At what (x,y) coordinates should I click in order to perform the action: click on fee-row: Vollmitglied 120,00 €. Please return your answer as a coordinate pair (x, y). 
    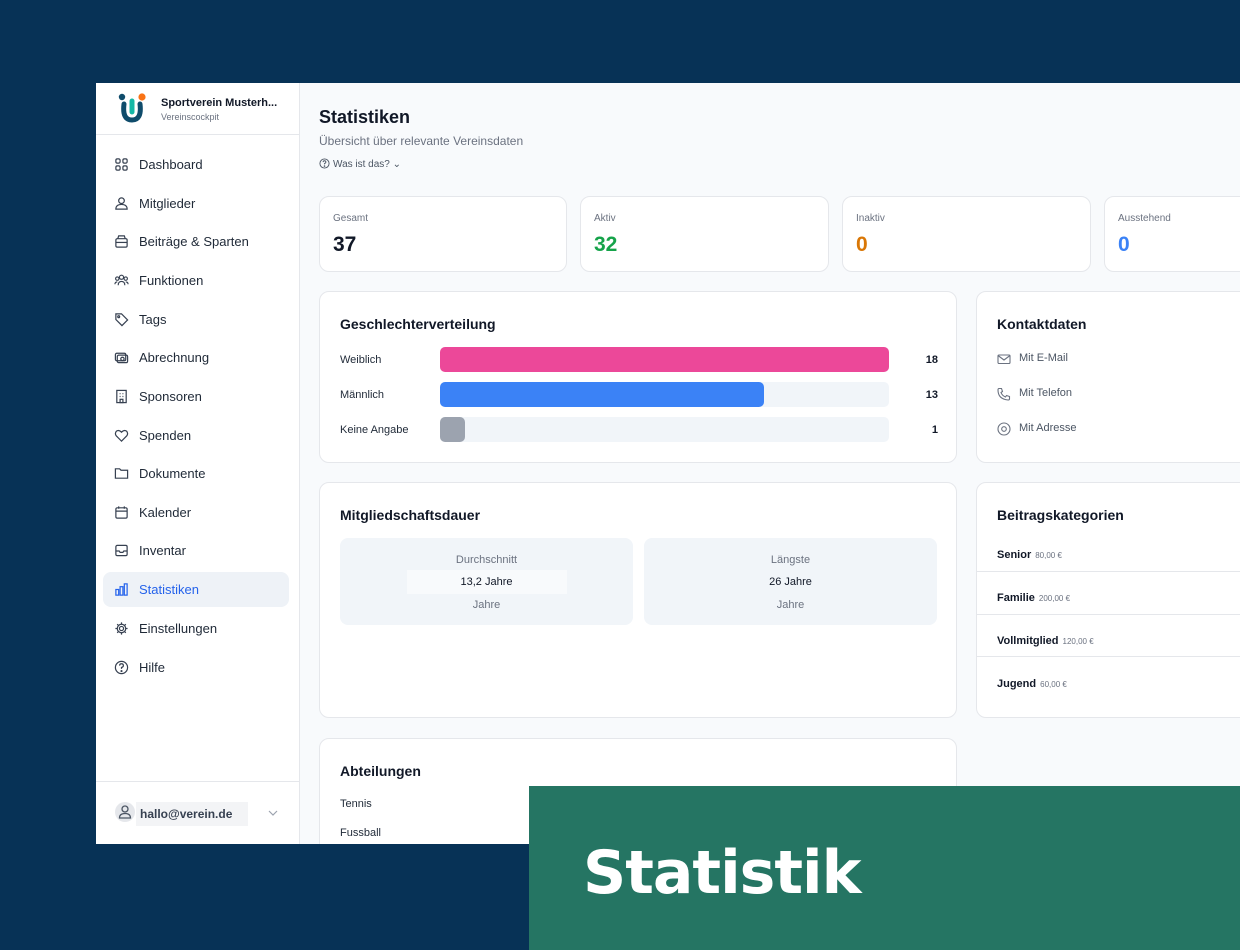
    Looking at the image, I should click on (1118, 641).